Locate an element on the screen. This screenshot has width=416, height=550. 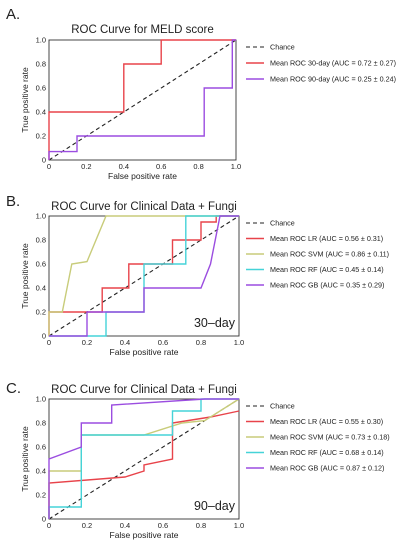
legend-label-2: Mean ROC 90-day (AUC = 0.25 ± 0.24) is located at coordinates (333, 79).